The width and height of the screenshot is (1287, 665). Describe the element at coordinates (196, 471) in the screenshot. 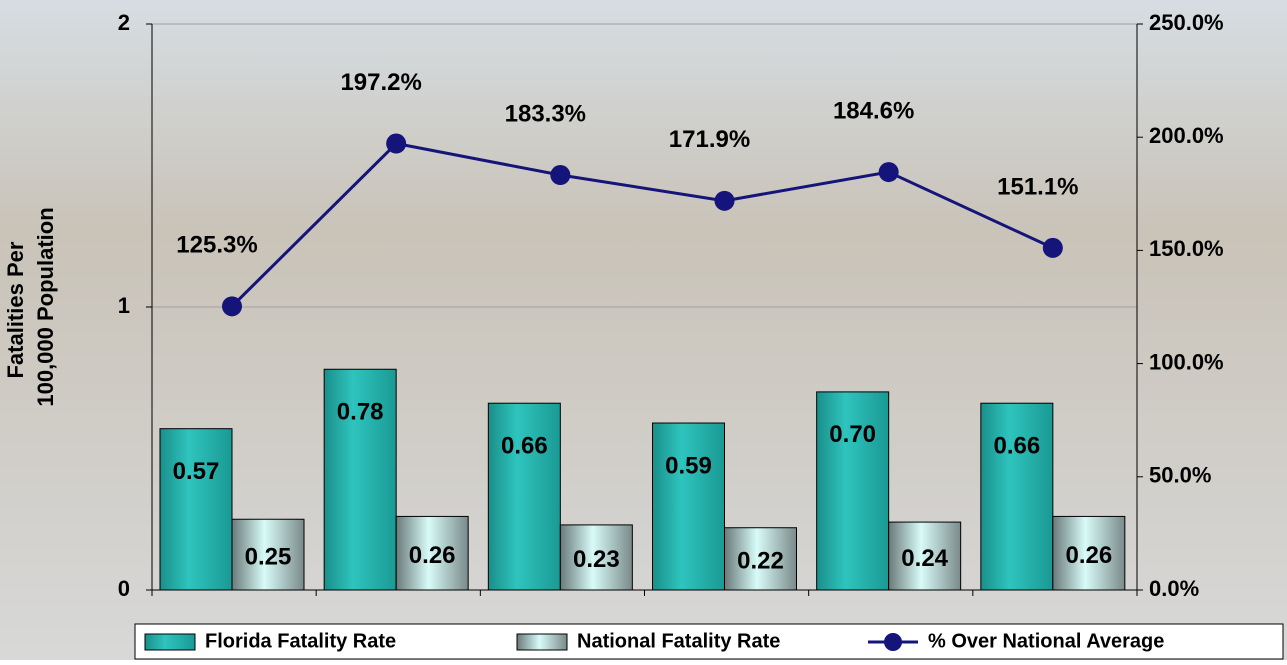

I see `data-label: 0.57` at that location.